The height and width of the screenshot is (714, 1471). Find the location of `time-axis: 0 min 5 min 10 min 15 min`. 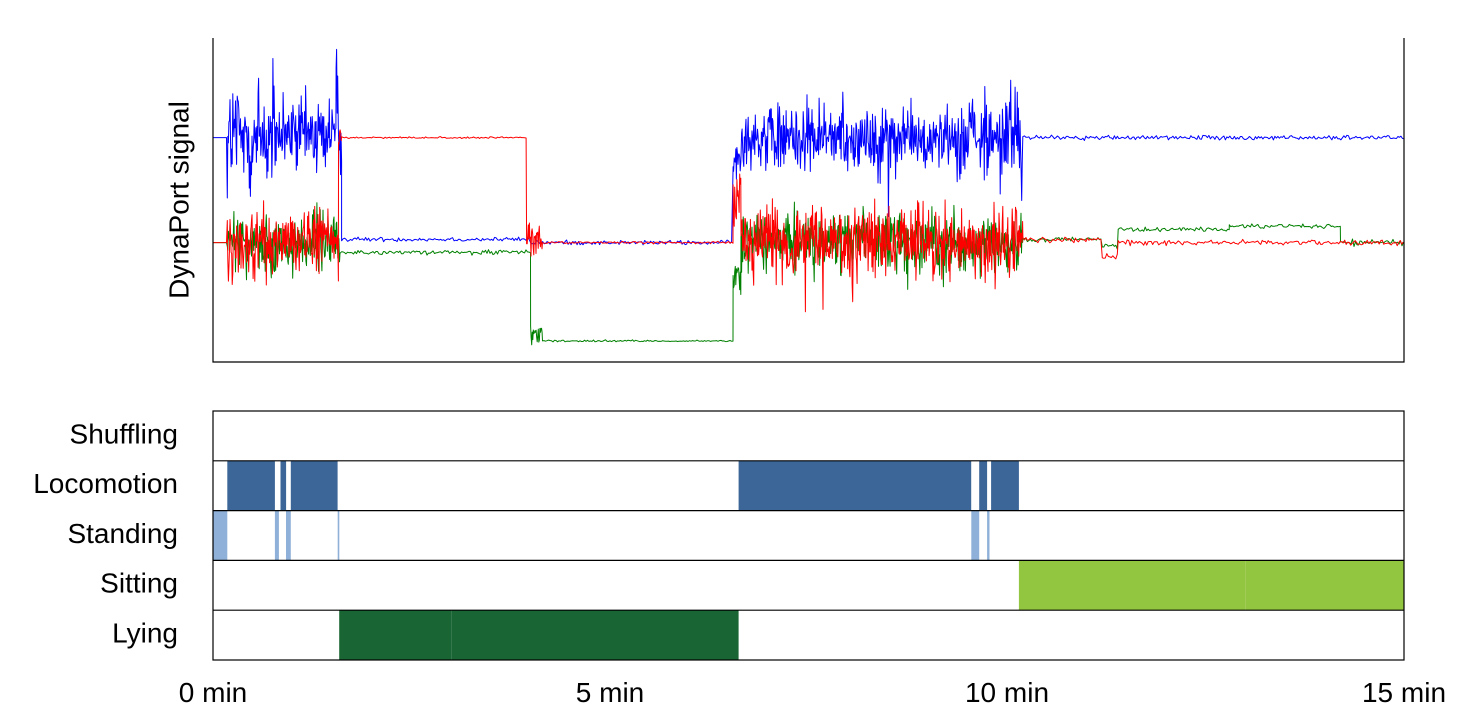

time-axis: 0 min 5 min 10 min 15 min is located at coordinates (812, 692).